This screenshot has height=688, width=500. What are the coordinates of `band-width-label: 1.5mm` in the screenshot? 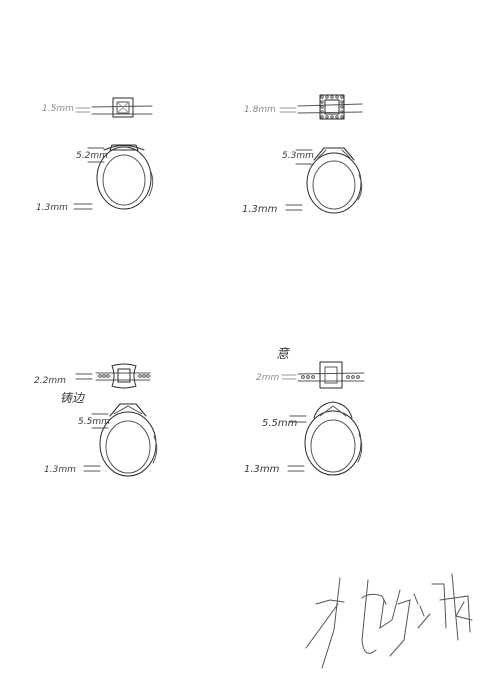 It's located at (58, 109).